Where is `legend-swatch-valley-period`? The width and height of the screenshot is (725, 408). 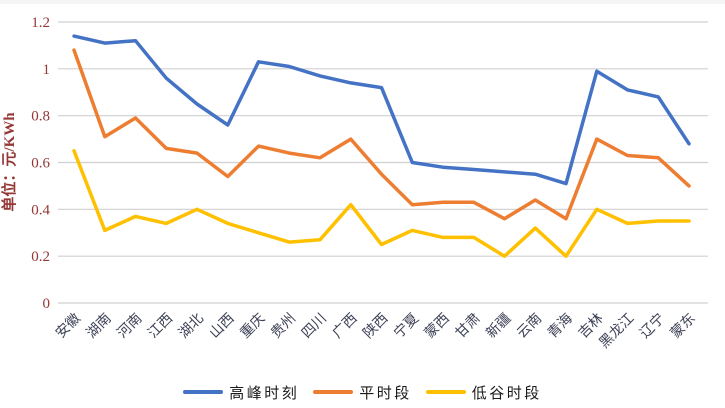 legend-swatch-valley-period is located at coordinates (445, 392).